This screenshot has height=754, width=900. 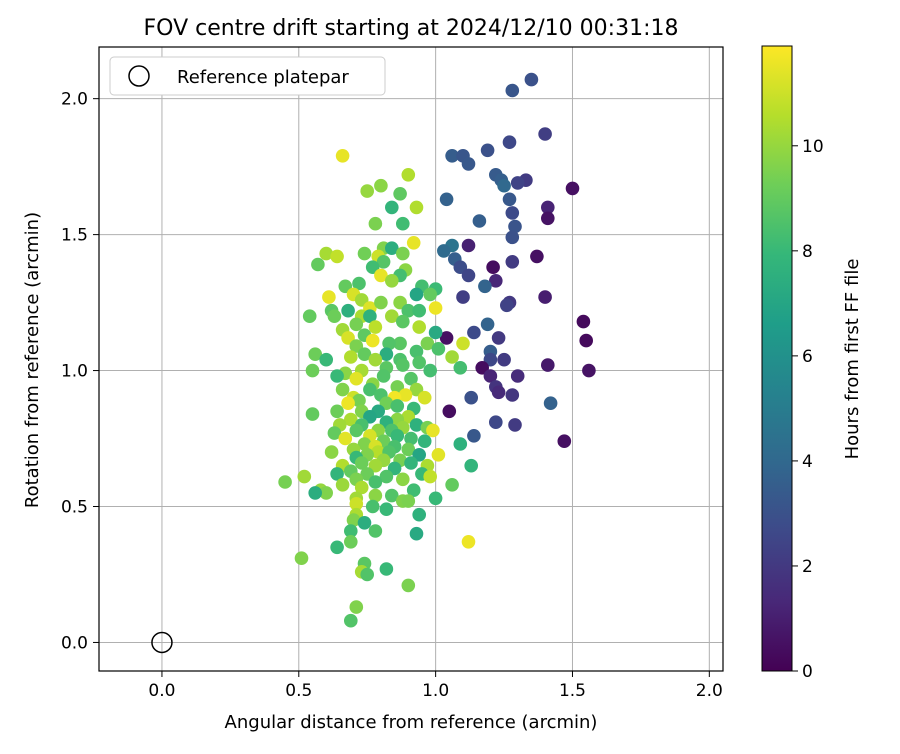 What do you see at coordinates (74, 372) in the screenshot?
I see `y-tick-label: 1.0` at bounding box center [74, 372].